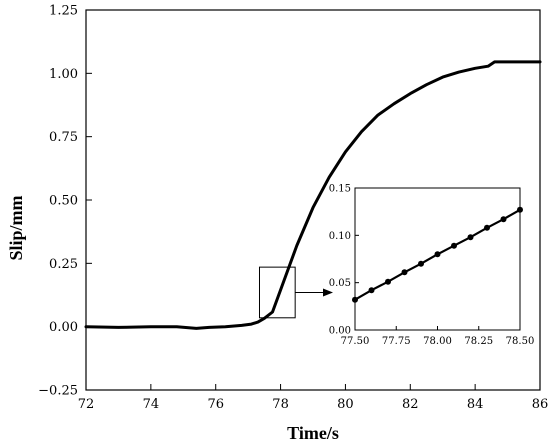  I want to click on x-tick-label: 78, so click(280, 404).